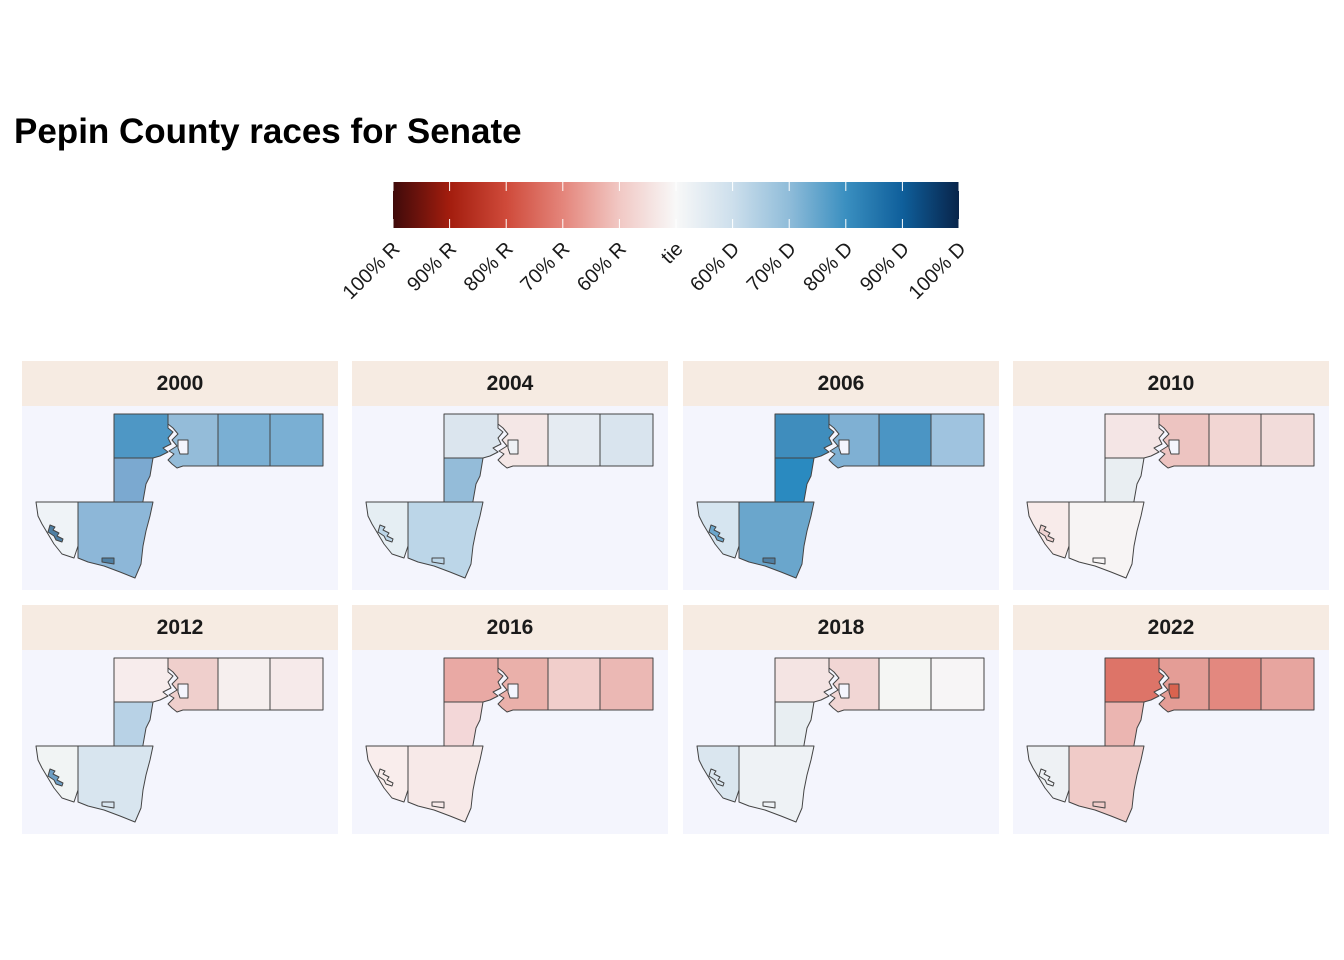 The image size is (1344, 960). What do you see at coordinates (772, 267) in the screenshot?
I see `legend-tick-label: 70% D` at bounding box center [772, 267].